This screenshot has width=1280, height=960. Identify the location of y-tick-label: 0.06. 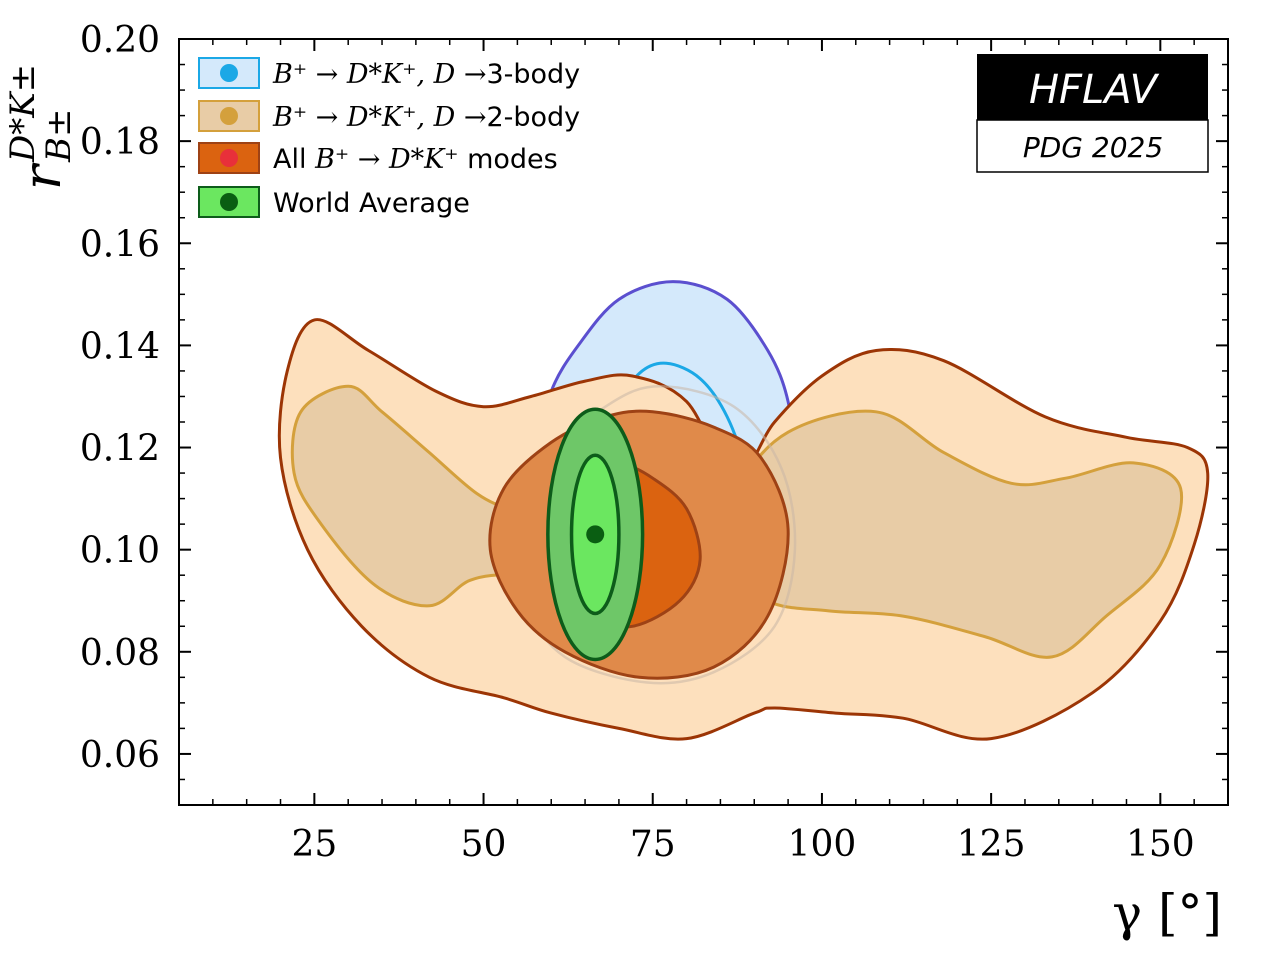
(120, 755).